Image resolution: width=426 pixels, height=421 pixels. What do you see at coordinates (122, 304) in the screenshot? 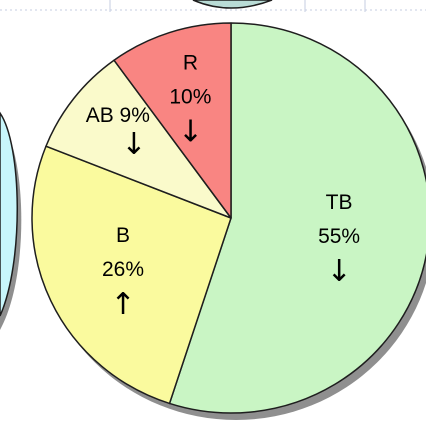
I see `slice-trend-arrow-b: ↑` at bounding box center [122, 304].